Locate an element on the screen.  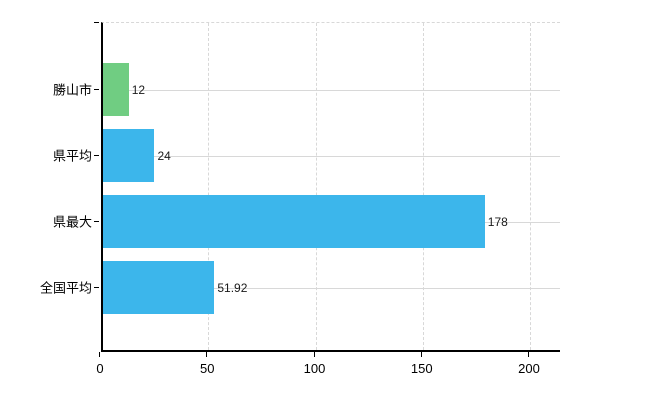
bar-value-label: 178 is located at coordinates (497, 222).